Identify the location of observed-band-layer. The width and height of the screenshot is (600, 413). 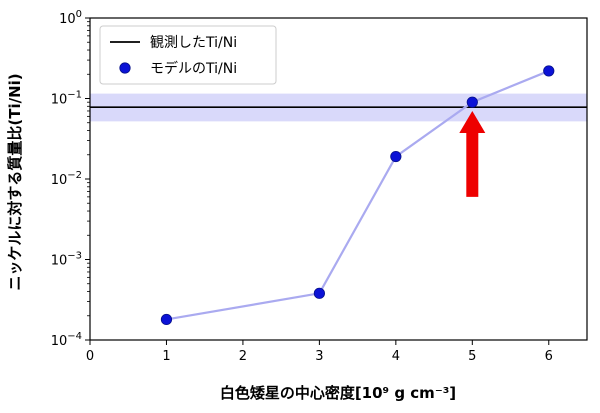
(338, 107).